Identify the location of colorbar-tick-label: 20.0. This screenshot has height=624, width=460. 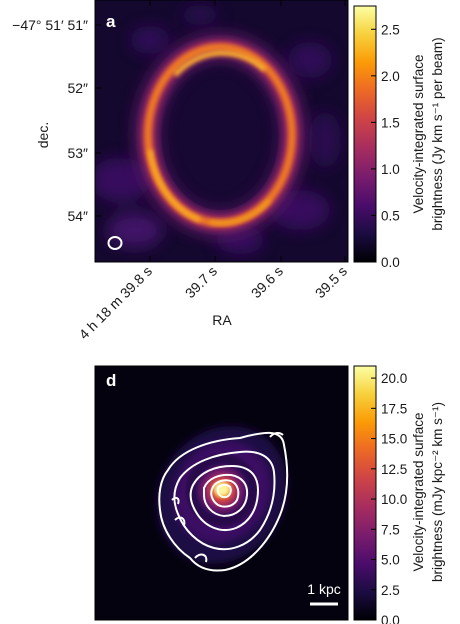
(394, 378).